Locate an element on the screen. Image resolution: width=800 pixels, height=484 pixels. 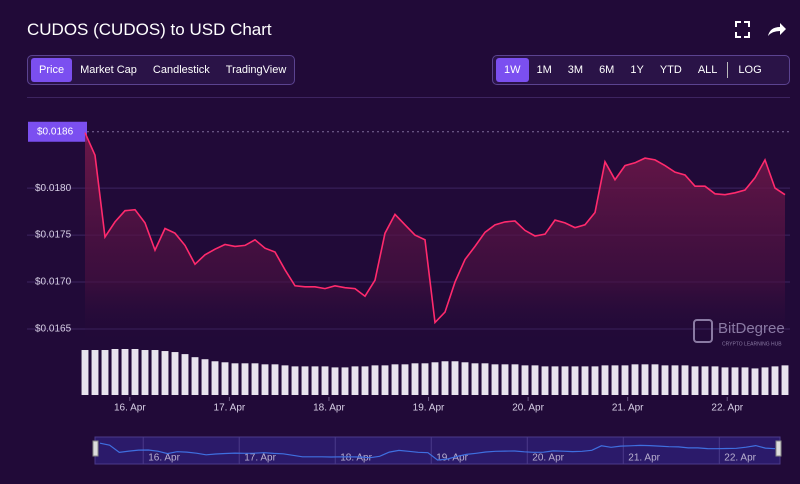
log-button: LOG is located at coordinates (750, 70).